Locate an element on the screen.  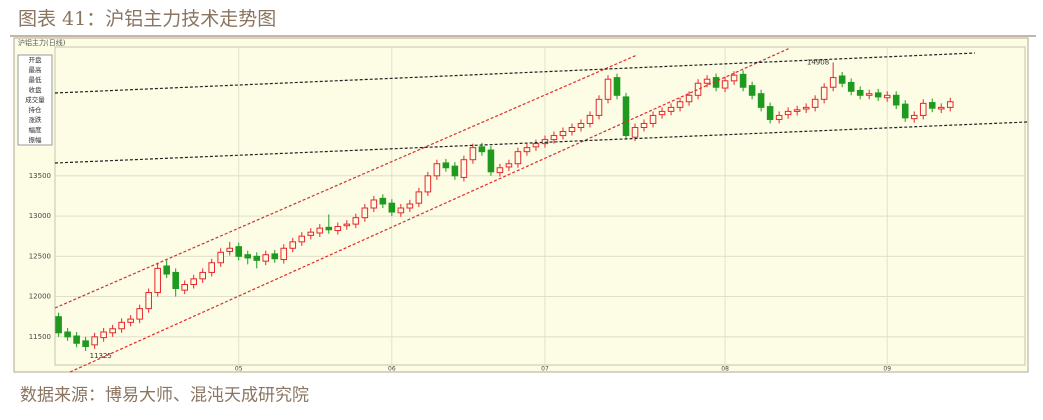
info-panel is located at coordinates (35, 100).